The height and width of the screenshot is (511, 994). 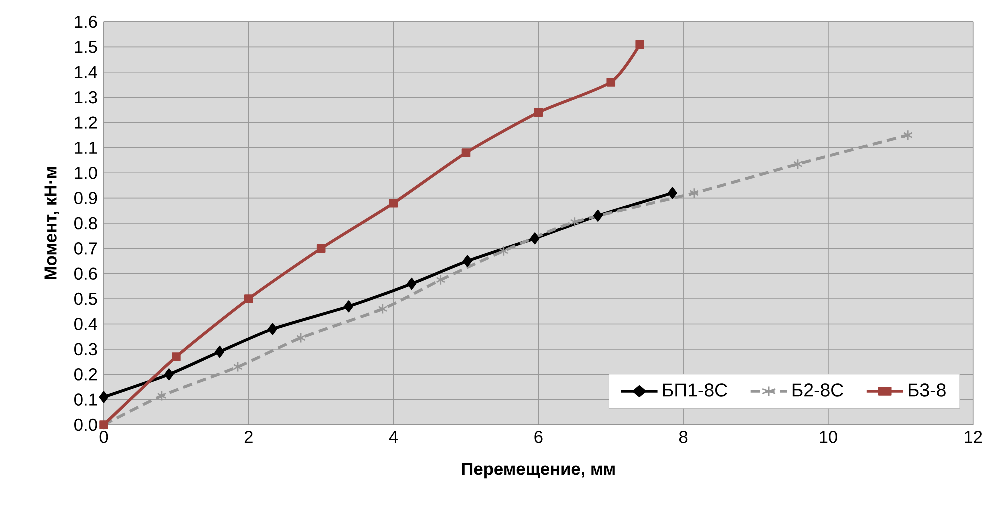 I want to click on y-tick-label: 0.9, so click(x=86, y=198).